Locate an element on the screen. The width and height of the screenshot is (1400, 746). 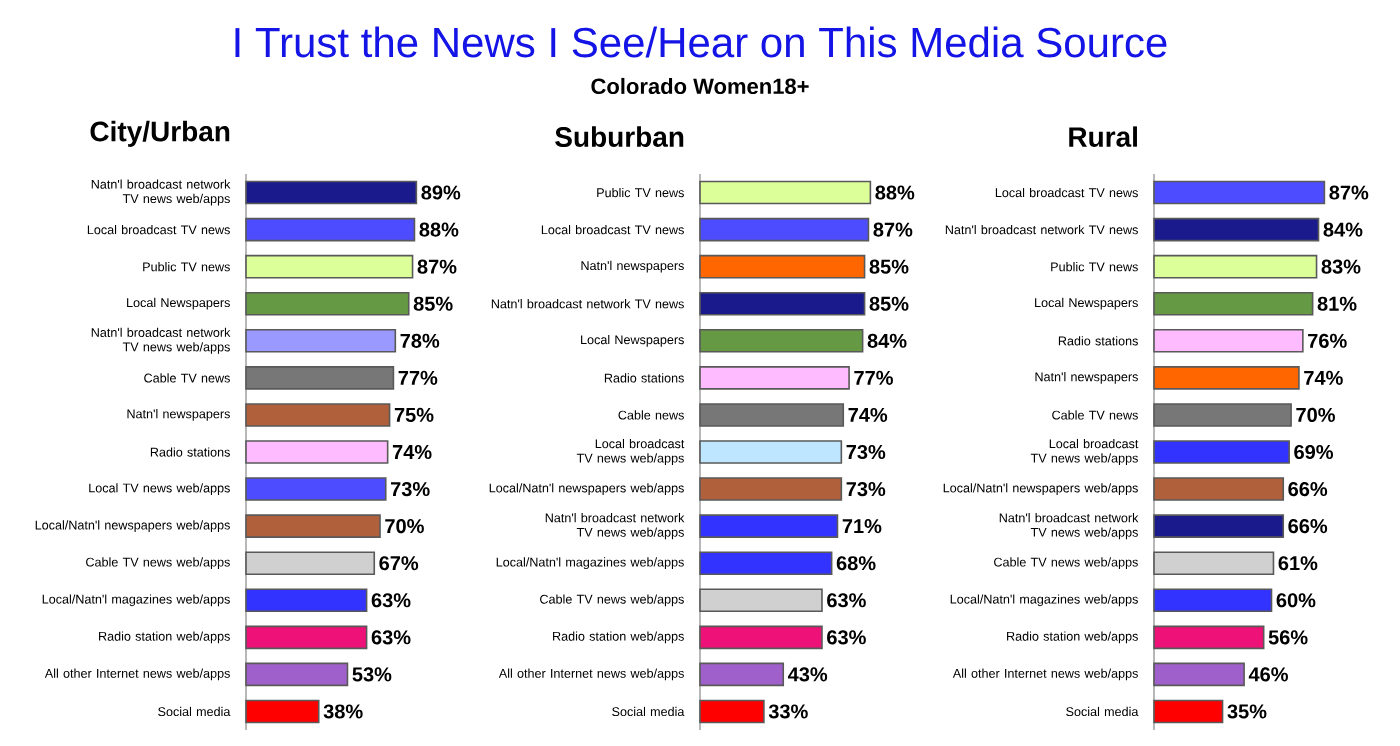
text: Colorado Women18+ is located at coordinates (700, 86).